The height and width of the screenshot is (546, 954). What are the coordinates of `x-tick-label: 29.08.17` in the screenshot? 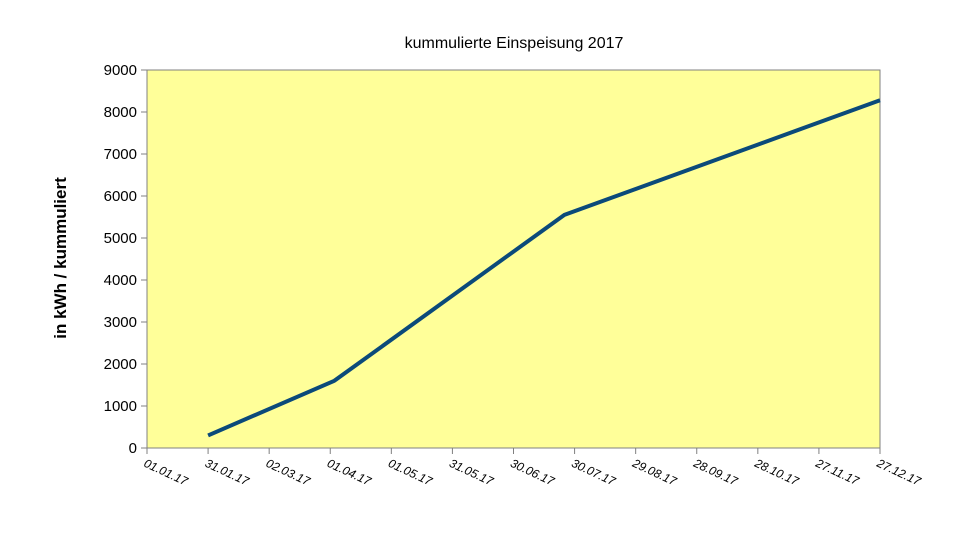 It's located at (654, 472).